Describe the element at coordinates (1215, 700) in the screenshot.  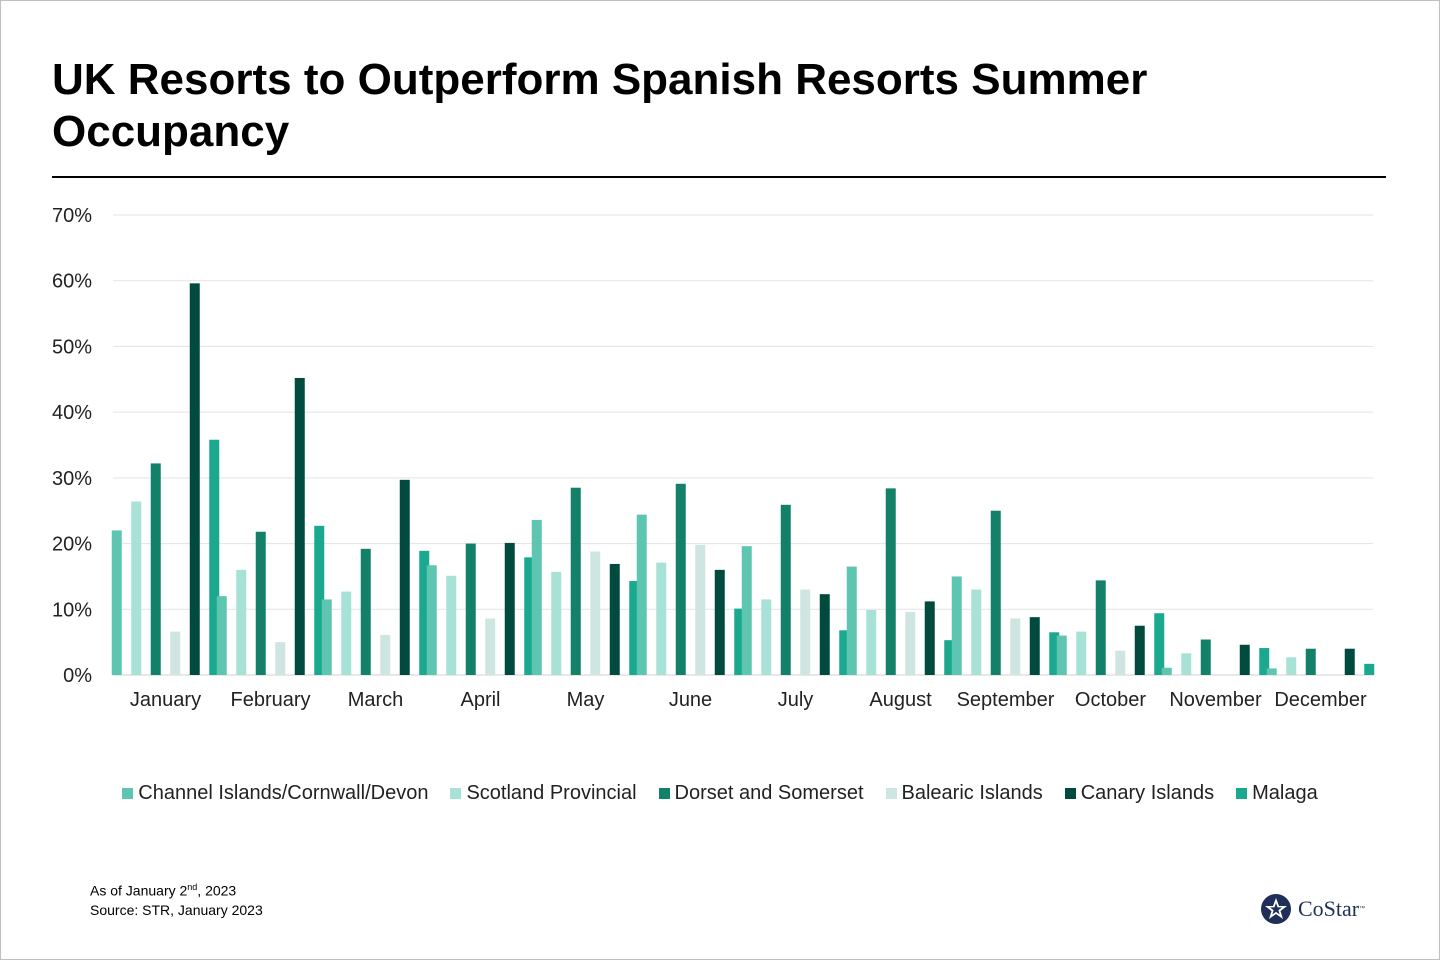
I see `x-tick-label: November` at that location.